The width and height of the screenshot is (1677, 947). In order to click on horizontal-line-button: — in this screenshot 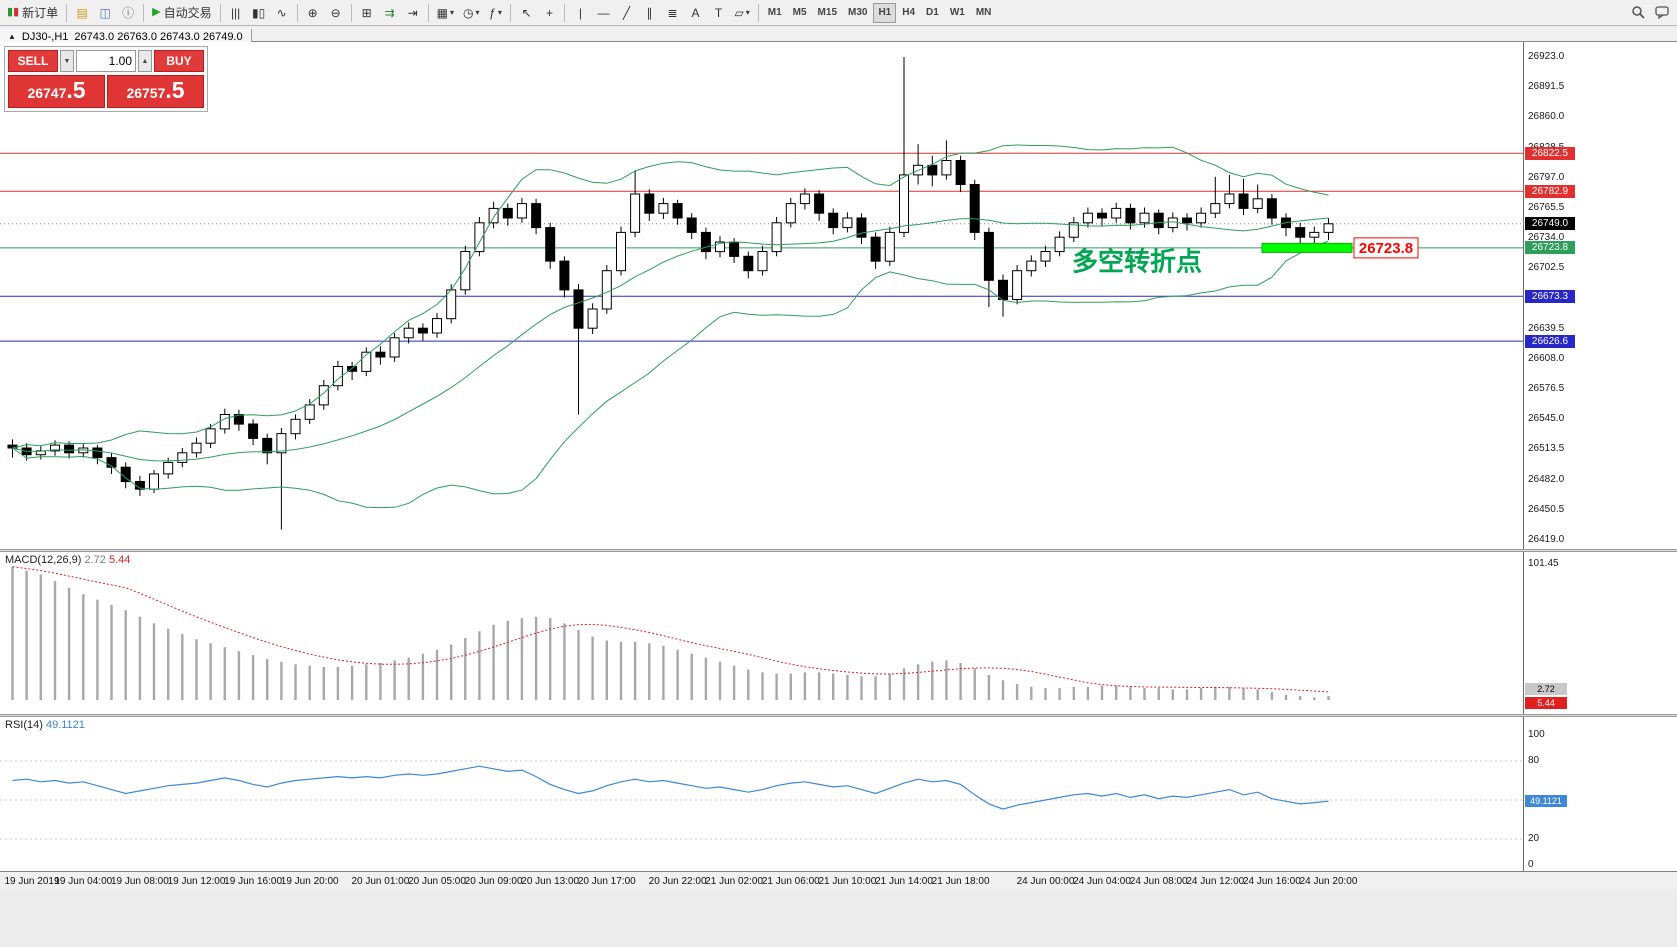, I will do `click(603, 12)`.